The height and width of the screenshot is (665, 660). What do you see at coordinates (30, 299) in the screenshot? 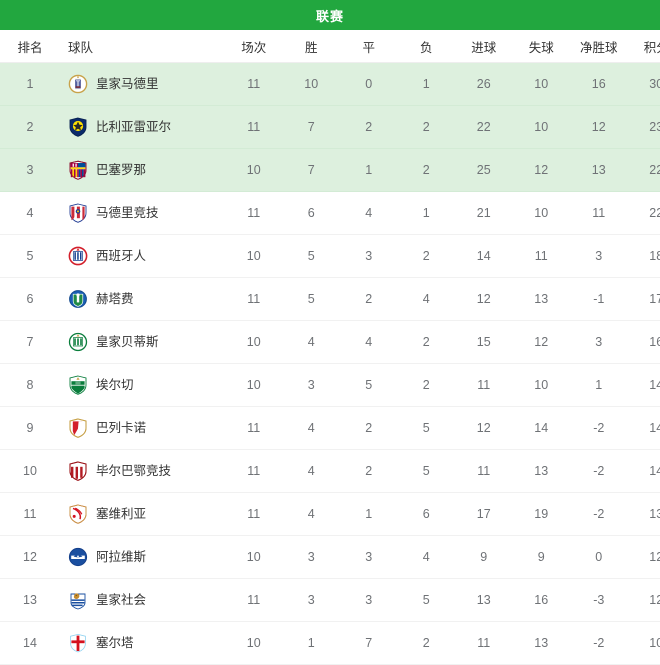
I see `cell-rank: 6` at bounding box center [30, 299].